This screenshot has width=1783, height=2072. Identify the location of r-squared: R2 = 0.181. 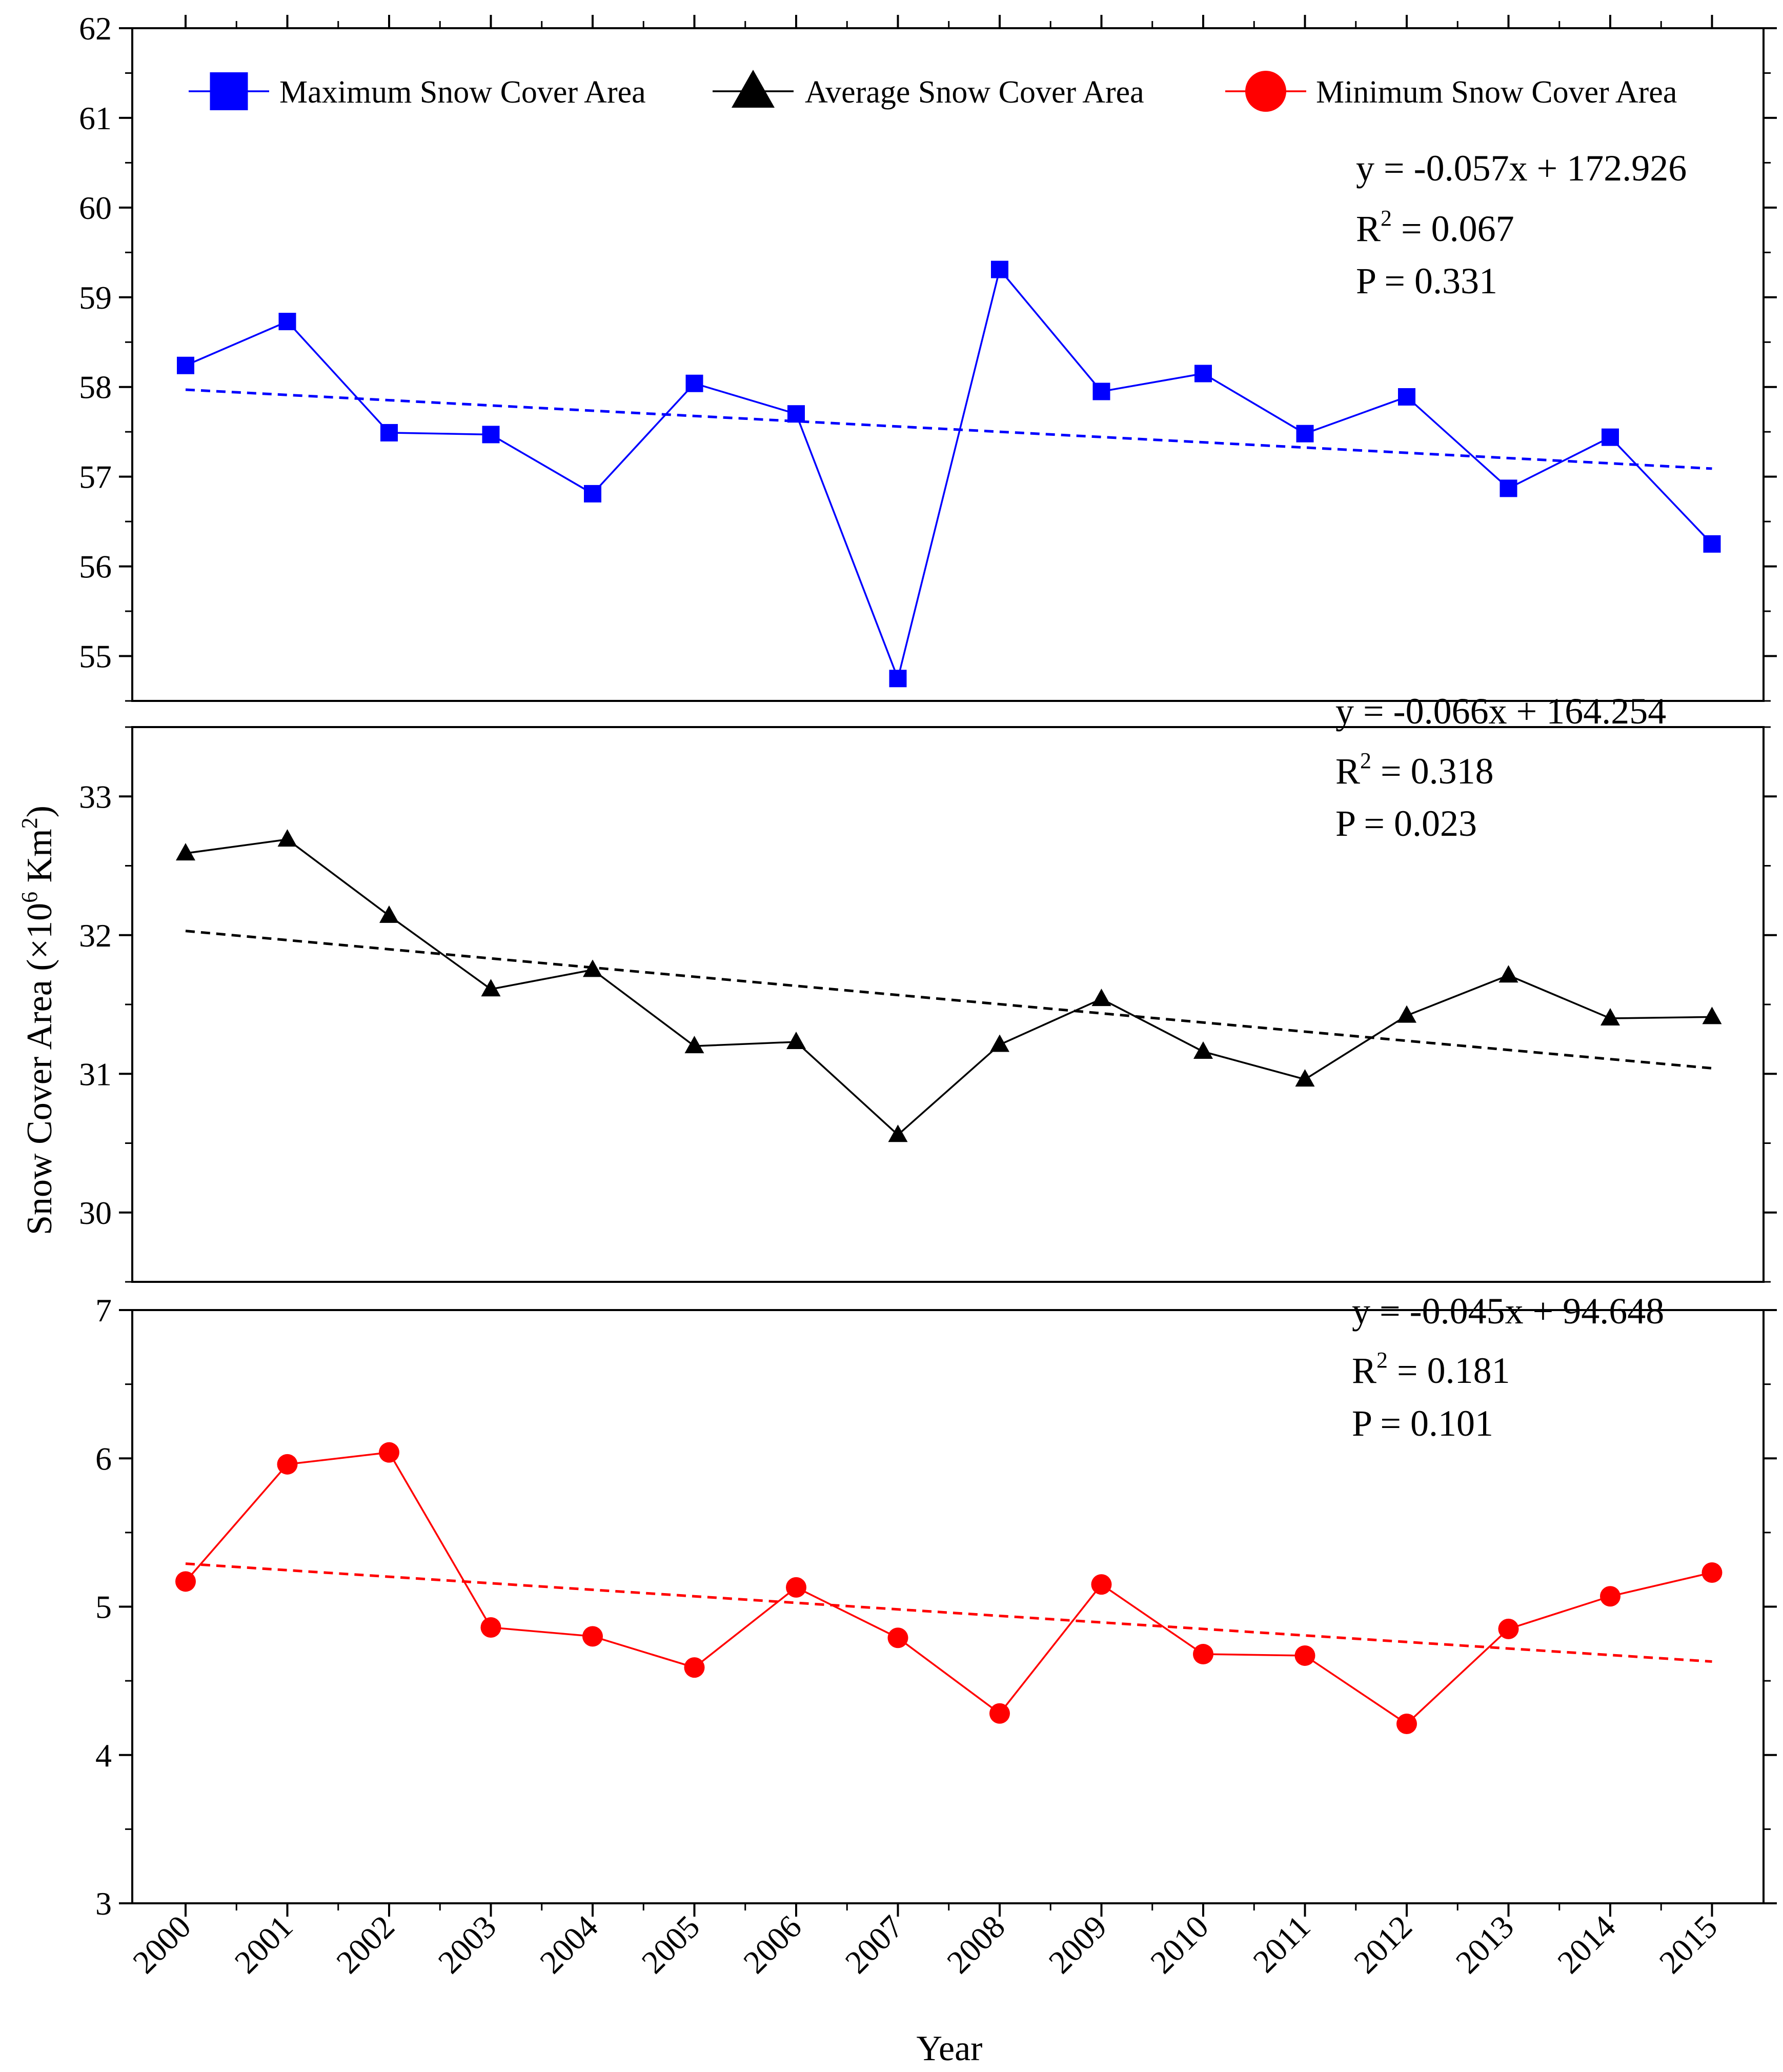
(1431, 1369).